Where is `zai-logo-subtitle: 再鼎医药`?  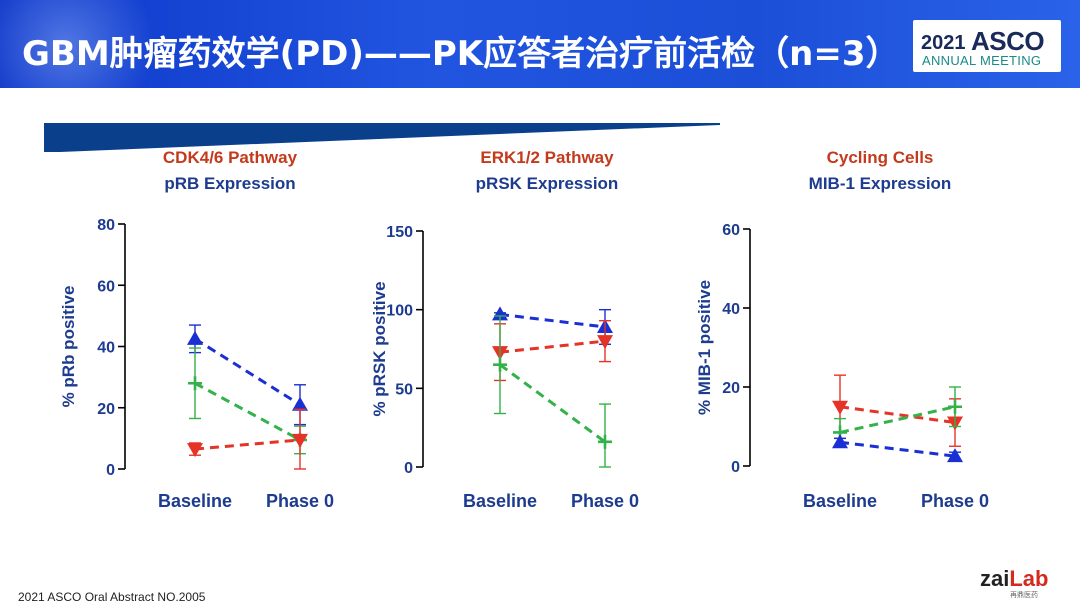
zai-logo-subtitle: 再鼎医药 is located at coordinates (1024, 595).